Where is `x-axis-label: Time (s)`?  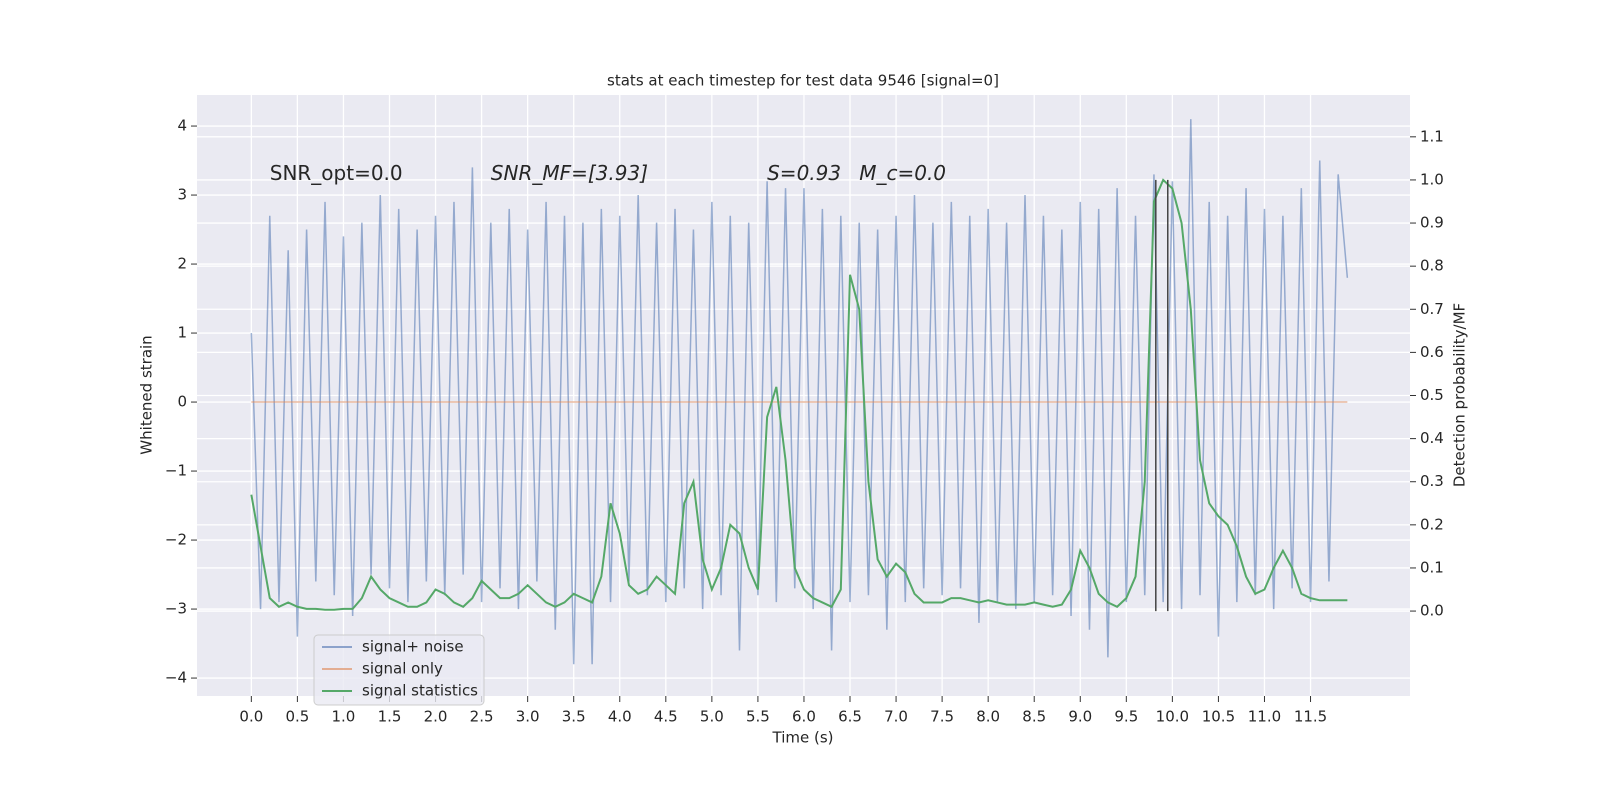
x-axis-label: Time (s) is located at coordinates (803, 738).